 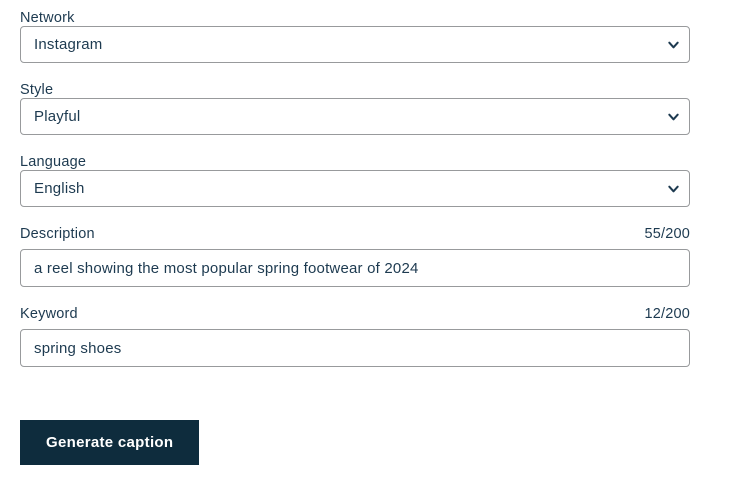 I want to click on network-select: Instagram, so click(x=355, y=44).